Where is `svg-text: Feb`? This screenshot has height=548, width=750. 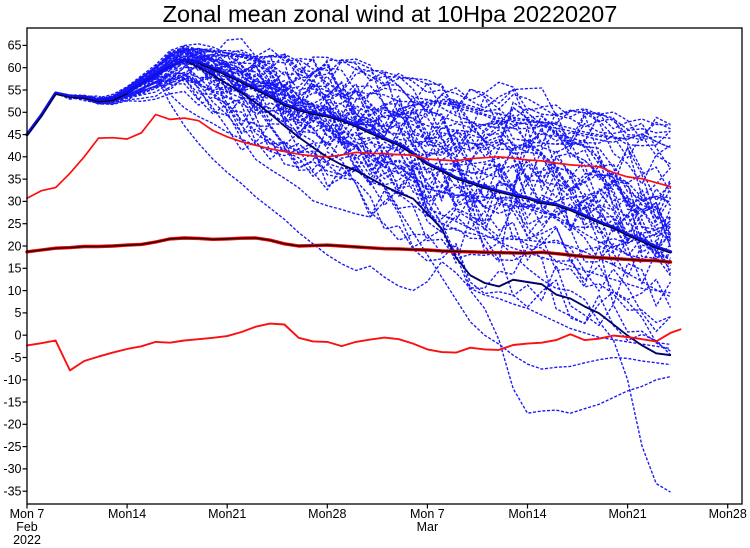 svg-text: Feb is located at coordinates (27, 527).